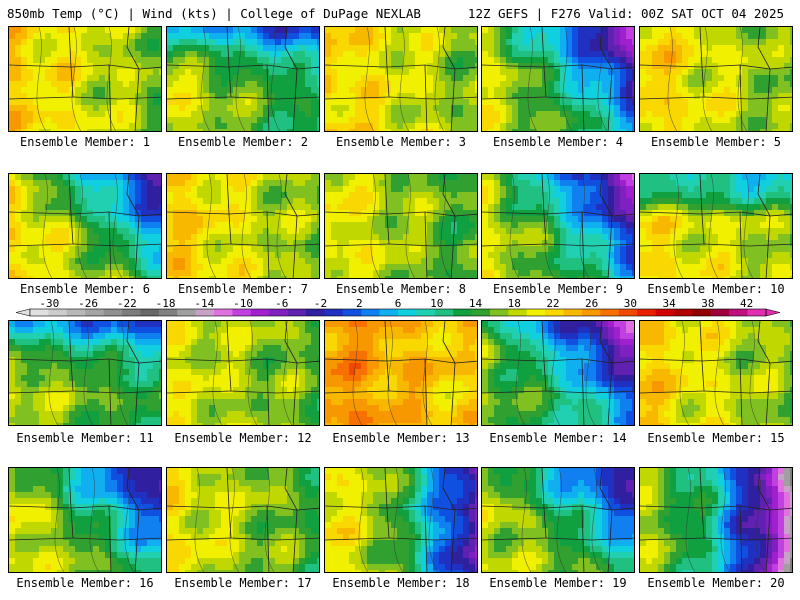 The height and width of the screenshot is (600, 800). What do you see at coordinates (476, 303) in the screenshot?
I see `colorbar-tick-label: 14` at bounding box center [476, 303].